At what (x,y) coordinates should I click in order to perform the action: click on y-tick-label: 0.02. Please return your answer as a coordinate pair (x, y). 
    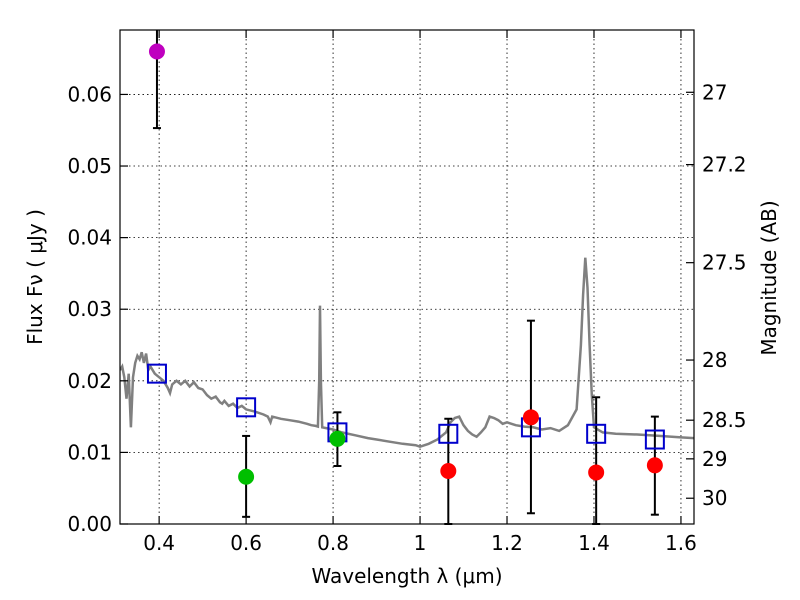
    Looking at the image, I should click on (89, 381).